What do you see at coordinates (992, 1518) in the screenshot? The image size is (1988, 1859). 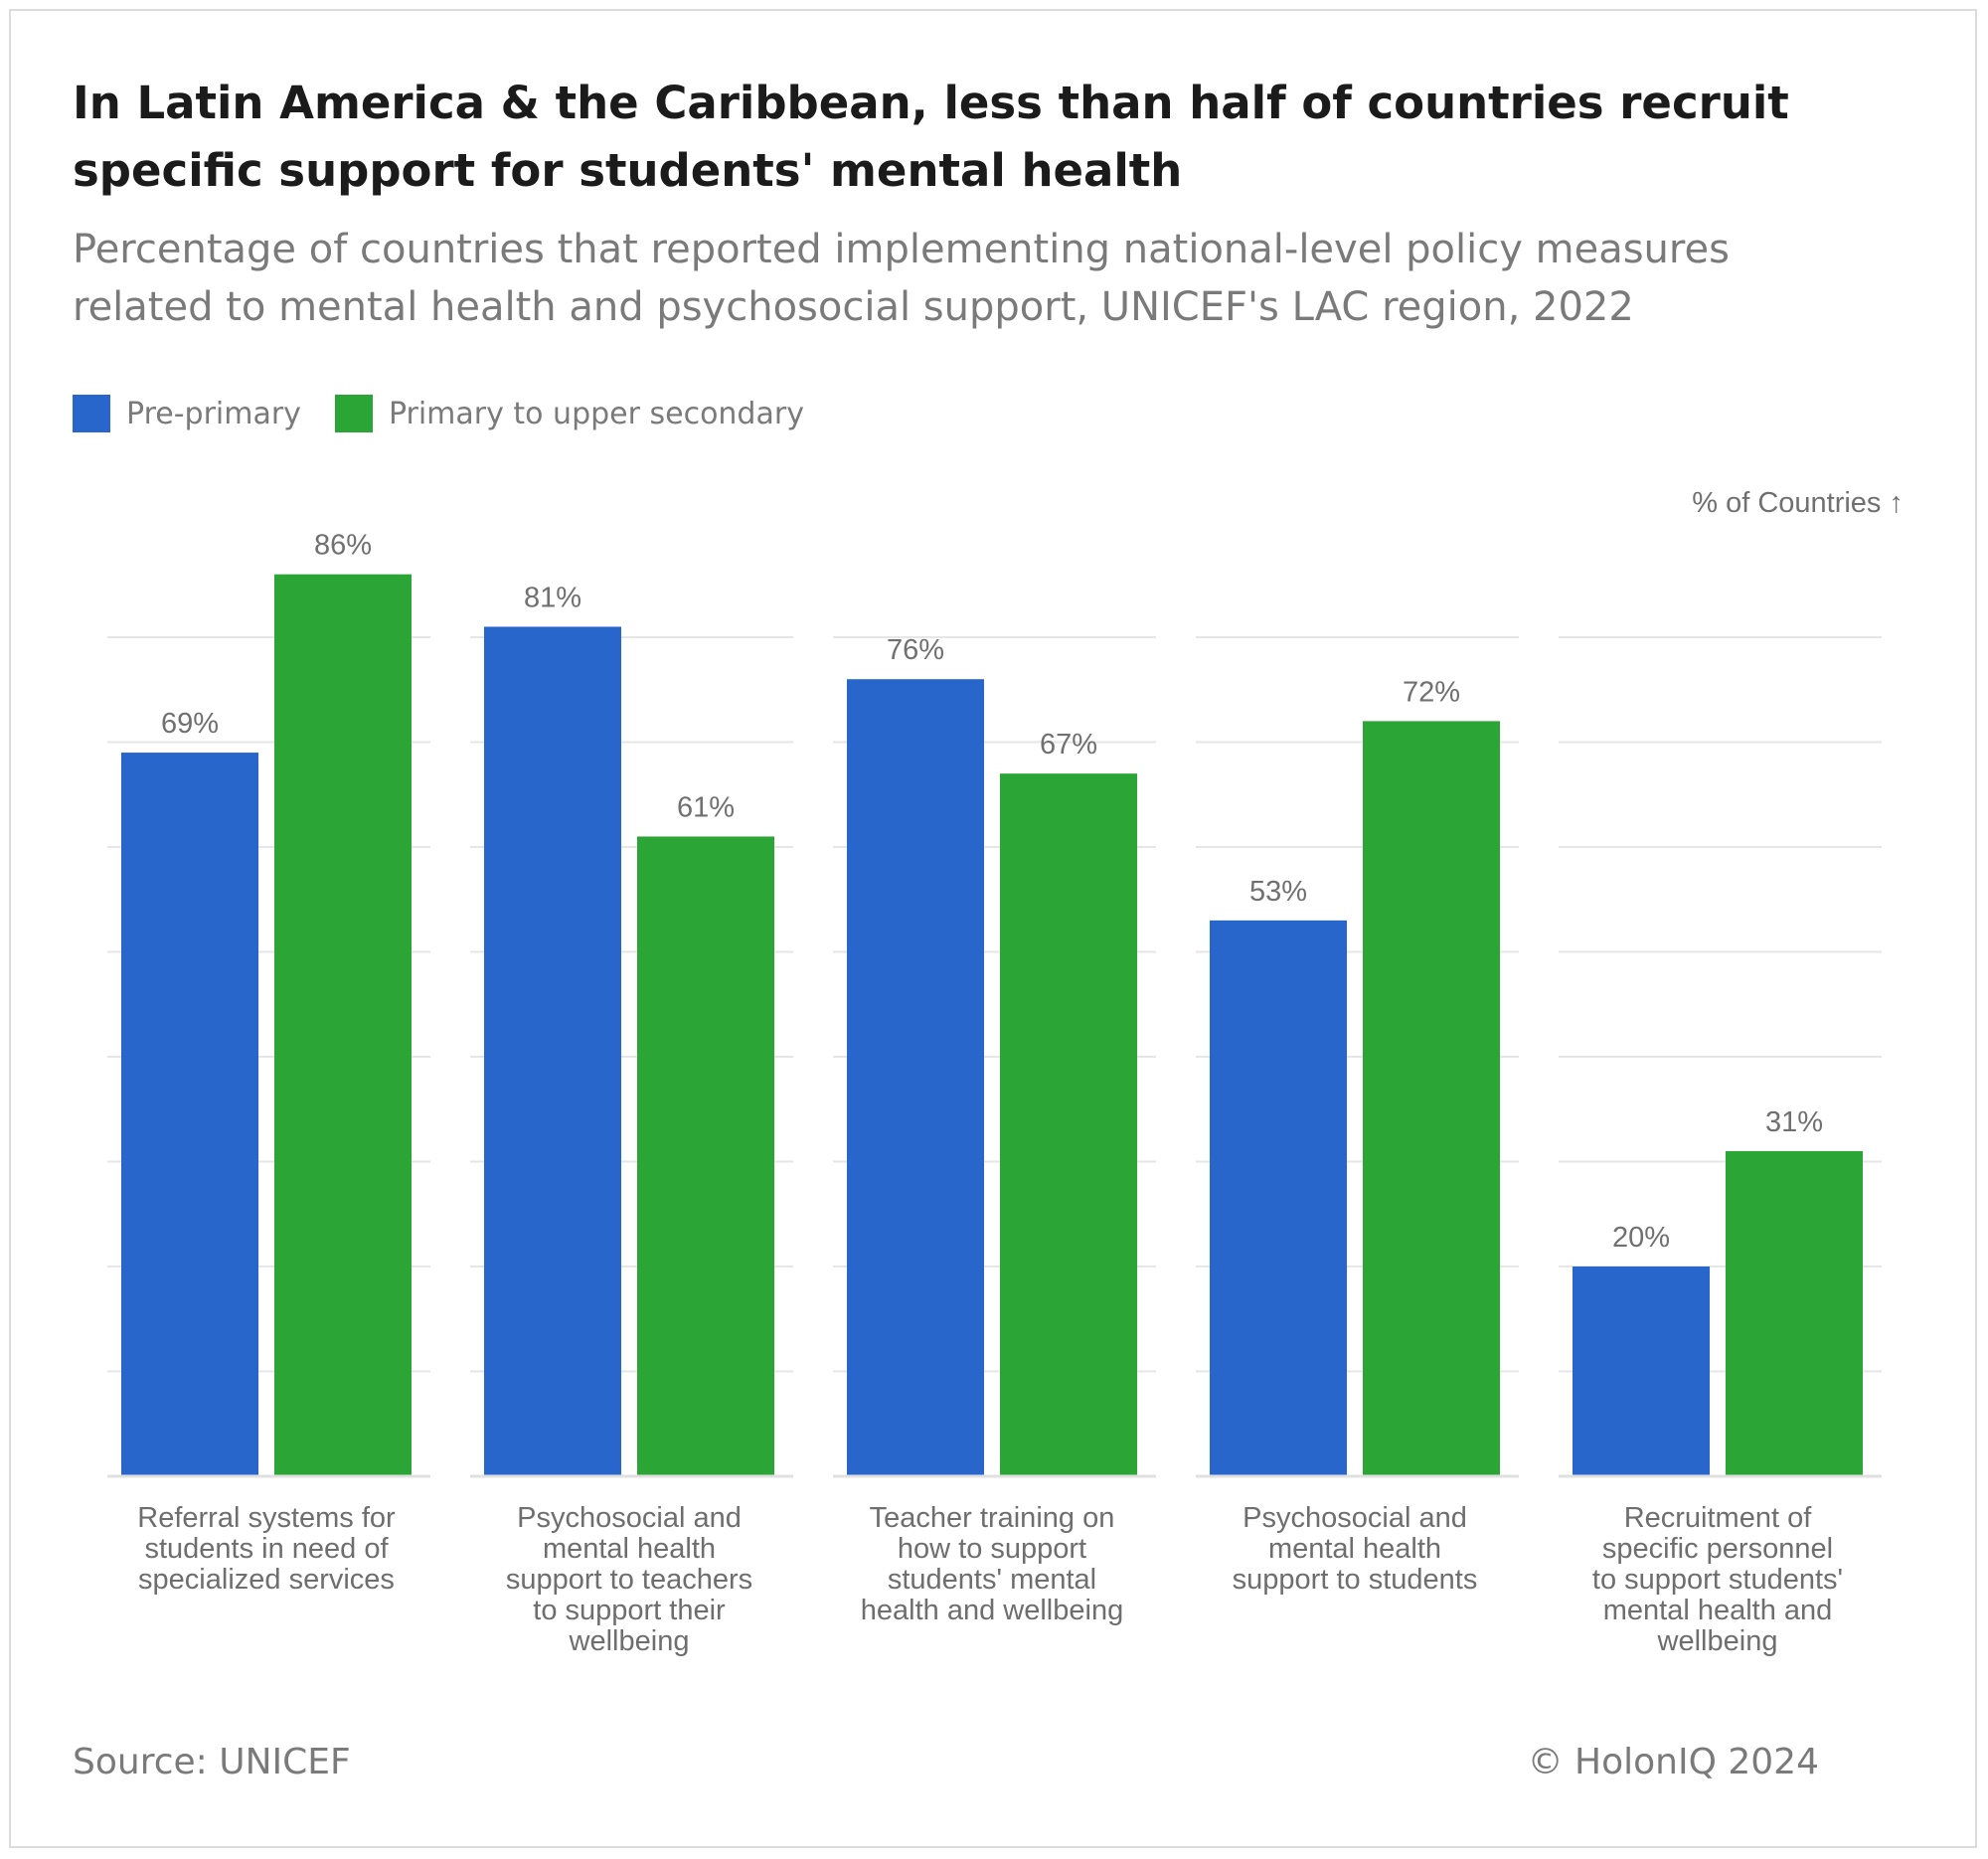 I see `x-tick-label-line: Teacher training on` at bounding box center [992, 1518].